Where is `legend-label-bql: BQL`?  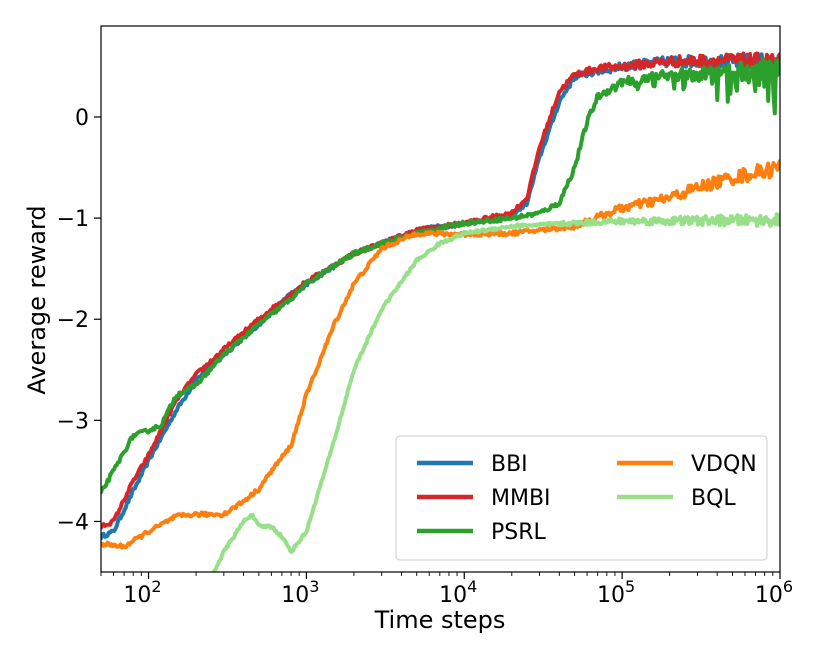
legend-label-bql: BQL is located at coordinates (713, 498).